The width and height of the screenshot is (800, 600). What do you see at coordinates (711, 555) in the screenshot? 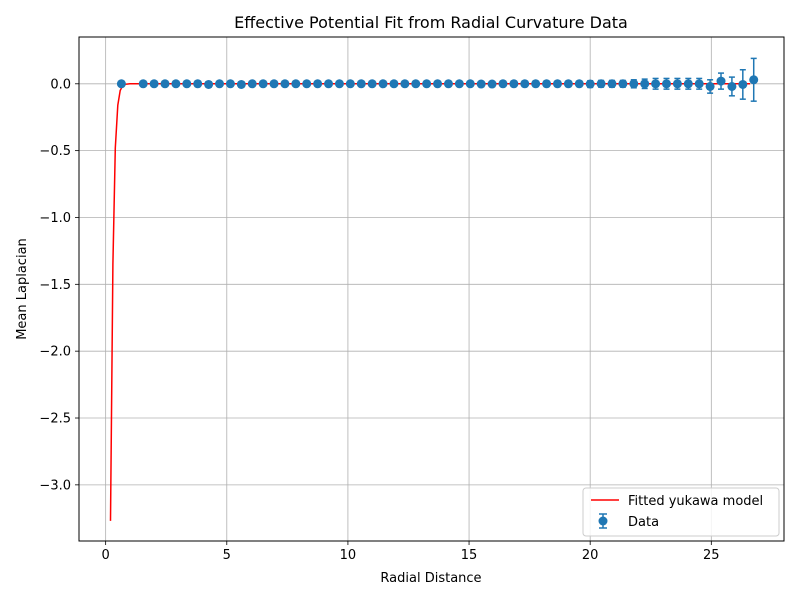
I see `x-tick-label: 25` at bounding box center [711, 555].